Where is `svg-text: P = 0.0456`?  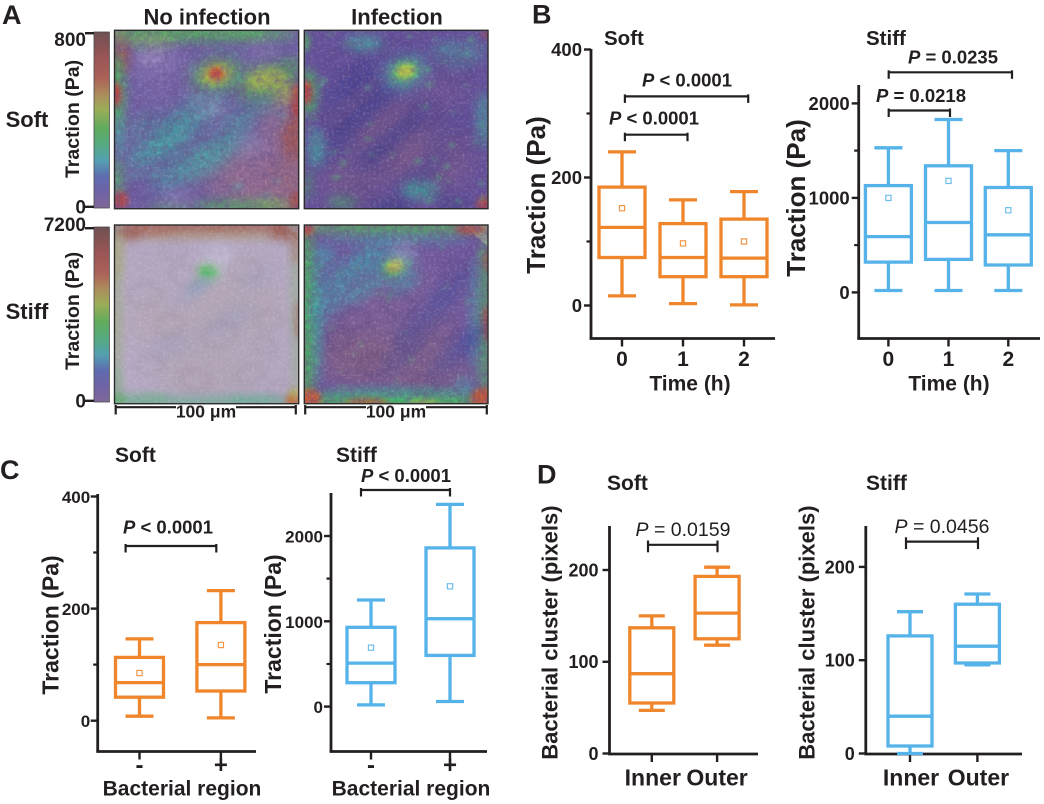
svg-text: P = 0.0456 is located at coordinates (942, 527).